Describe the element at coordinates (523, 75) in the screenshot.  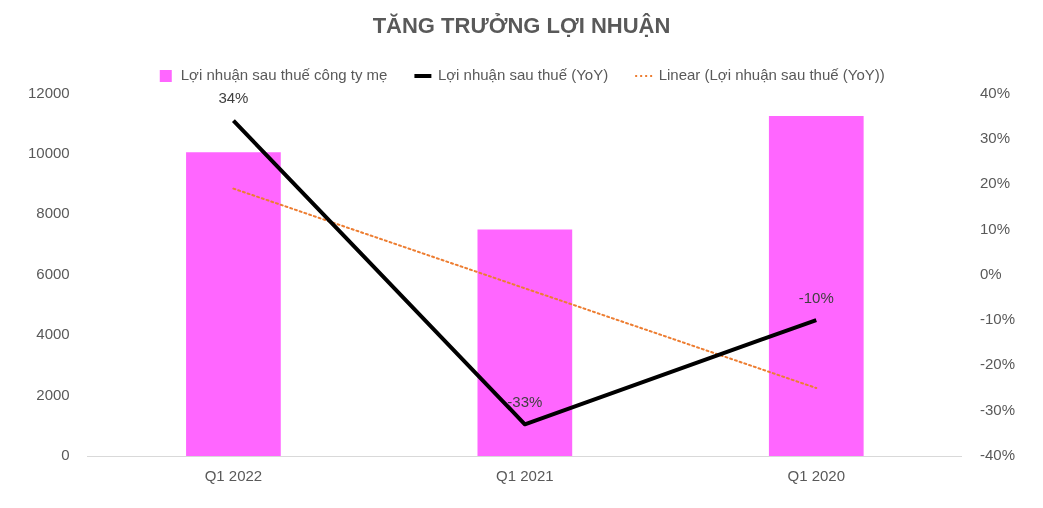
I see `legend-label: Lợi nhuận sau thuế (YoY)` at that location.